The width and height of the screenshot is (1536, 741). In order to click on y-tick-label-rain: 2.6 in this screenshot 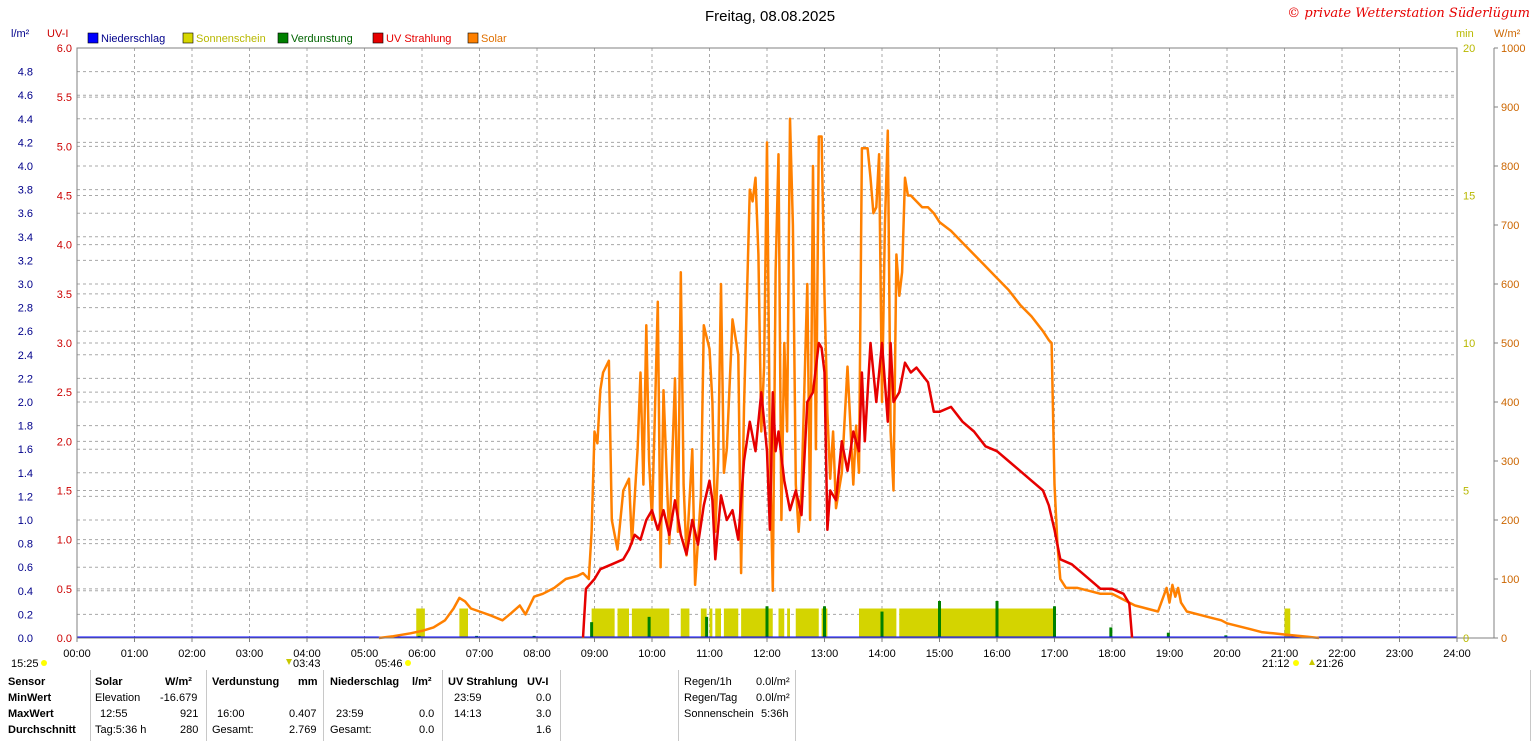, I will do `click(25, 332)`.